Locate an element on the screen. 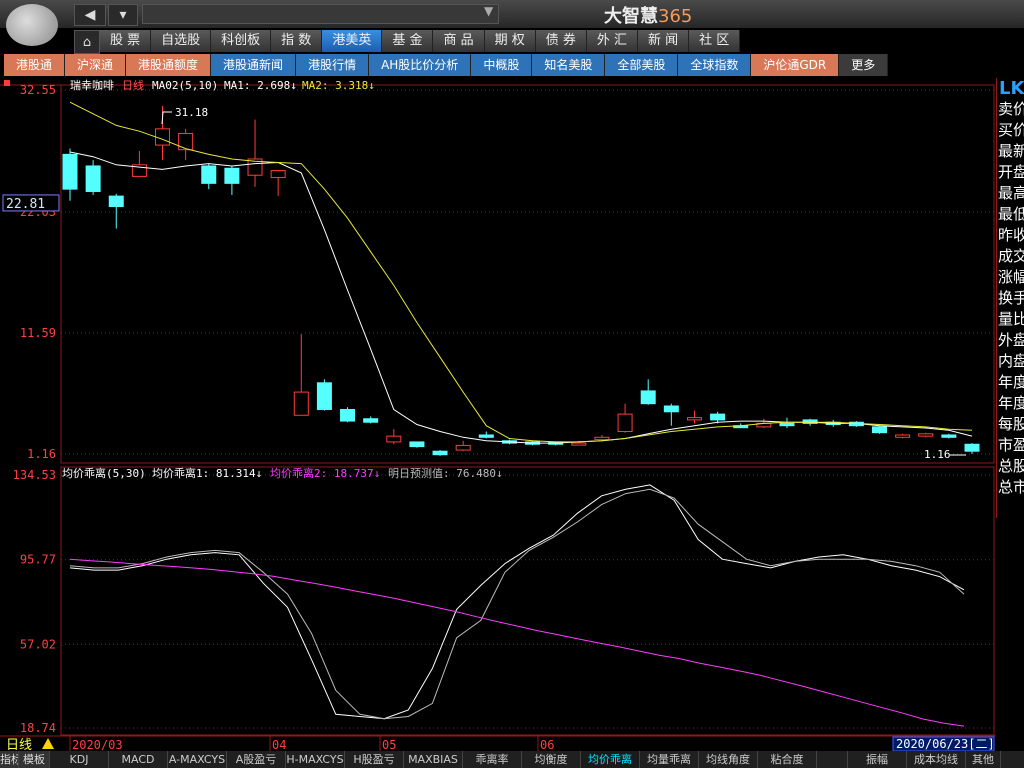  price-tick: 11.59 is located at coordinates (38, 333).